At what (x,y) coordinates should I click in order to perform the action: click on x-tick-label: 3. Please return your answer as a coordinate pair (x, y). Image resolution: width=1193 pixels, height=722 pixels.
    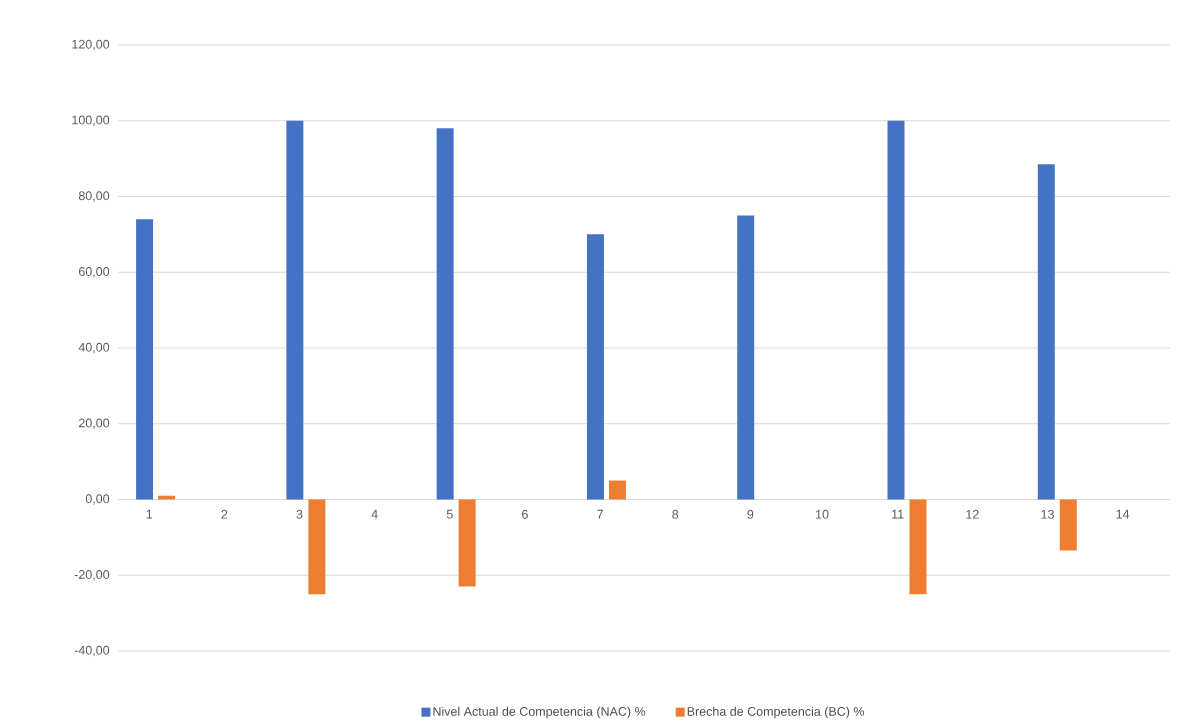
    Looking at the image, I should click on (299, 514).